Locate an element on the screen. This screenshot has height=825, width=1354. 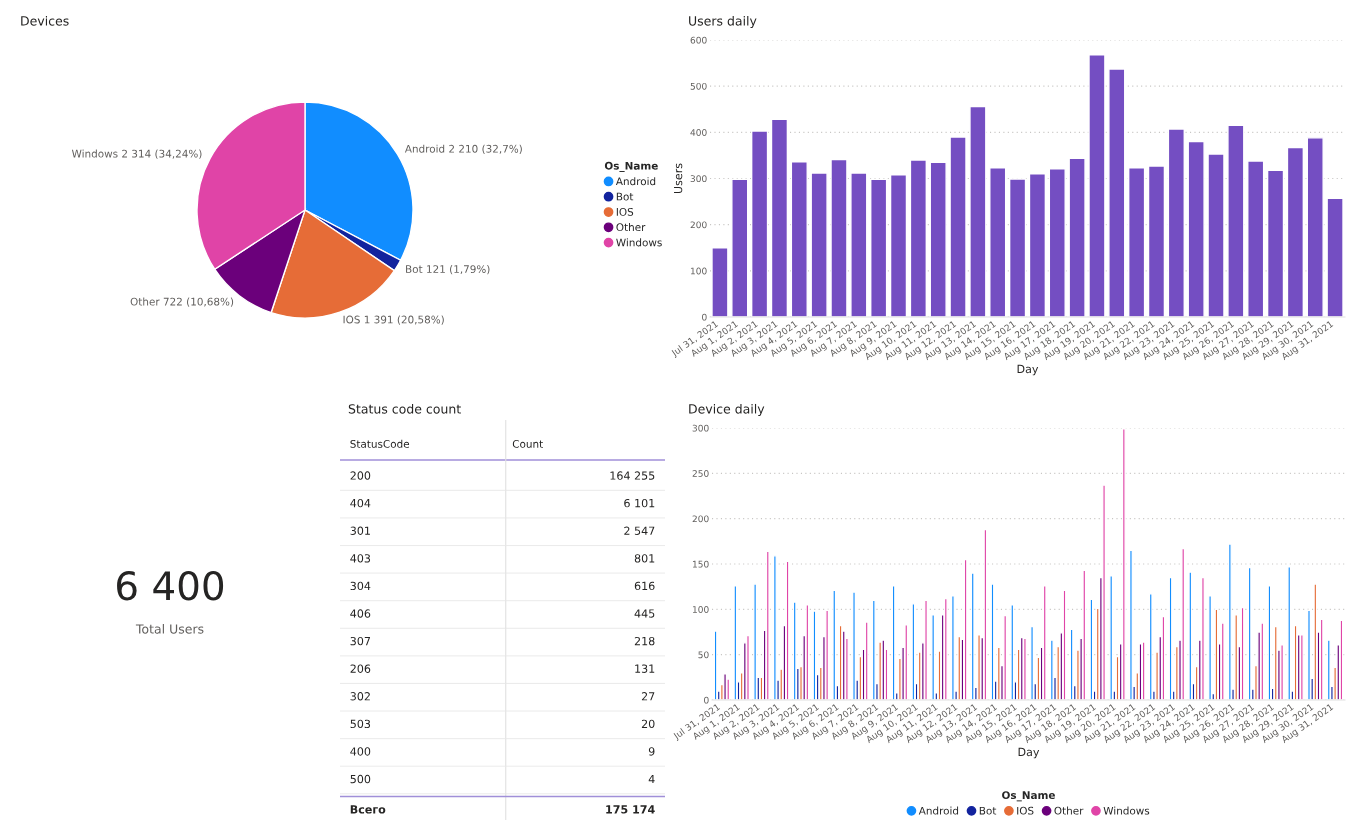
text: StatusCode is located at coordinates (380, 443).